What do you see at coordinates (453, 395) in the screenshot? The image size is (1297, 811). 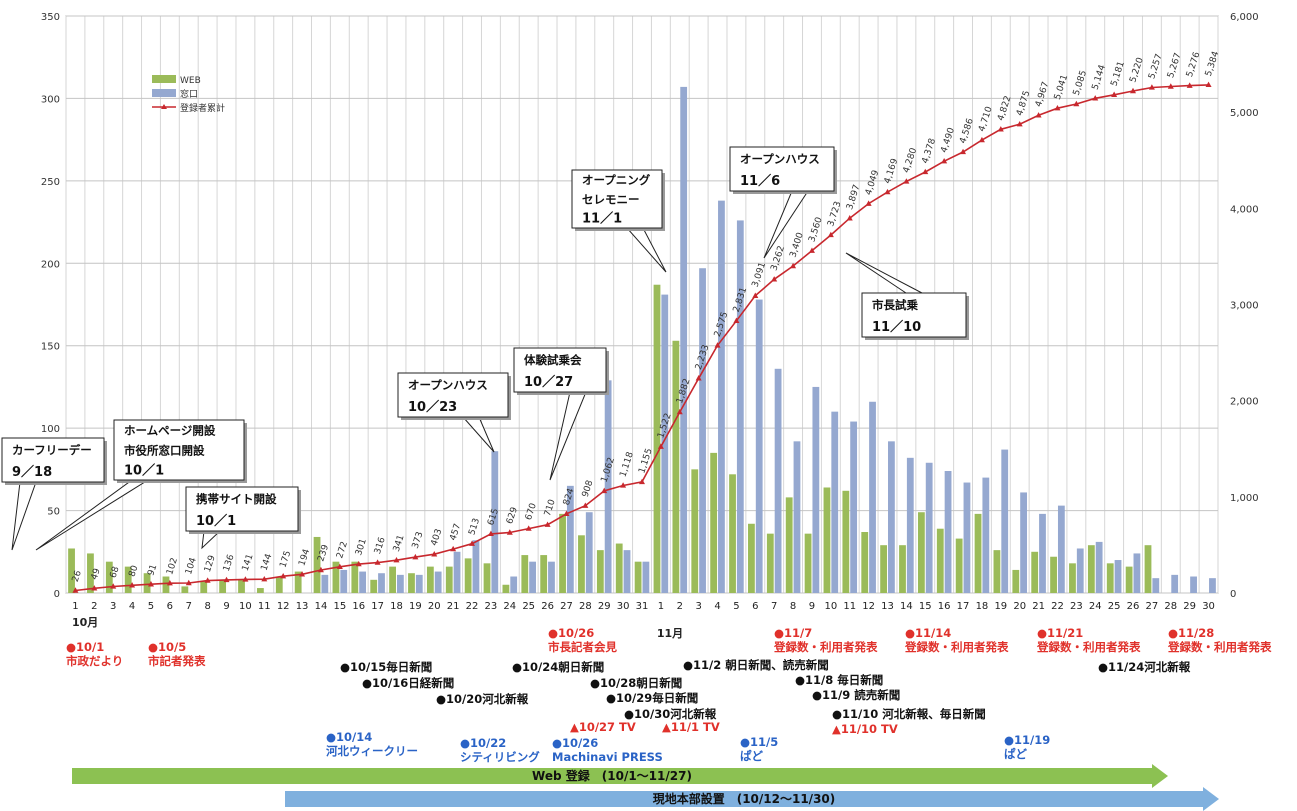 I see `callout-box` at bounding box center [453, 395].